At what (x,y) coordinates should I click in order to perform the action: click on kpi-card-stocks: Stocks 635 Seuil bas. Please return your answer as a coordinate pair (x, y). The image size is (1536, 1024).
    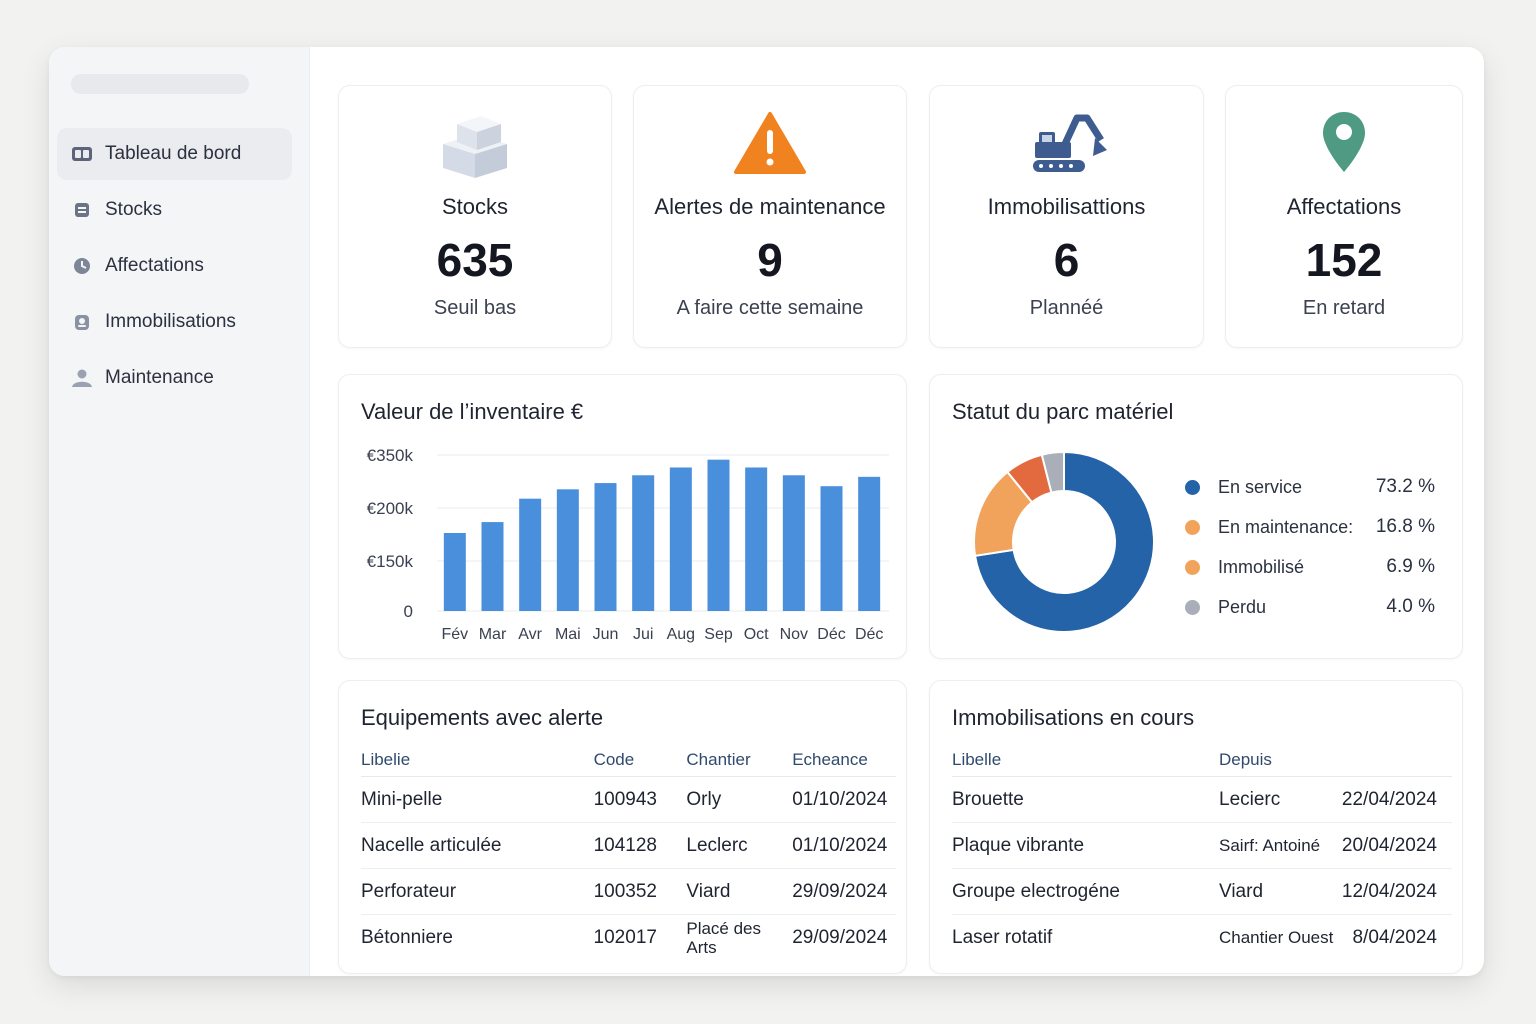
    Looking at the image, I should click on (475, 216).